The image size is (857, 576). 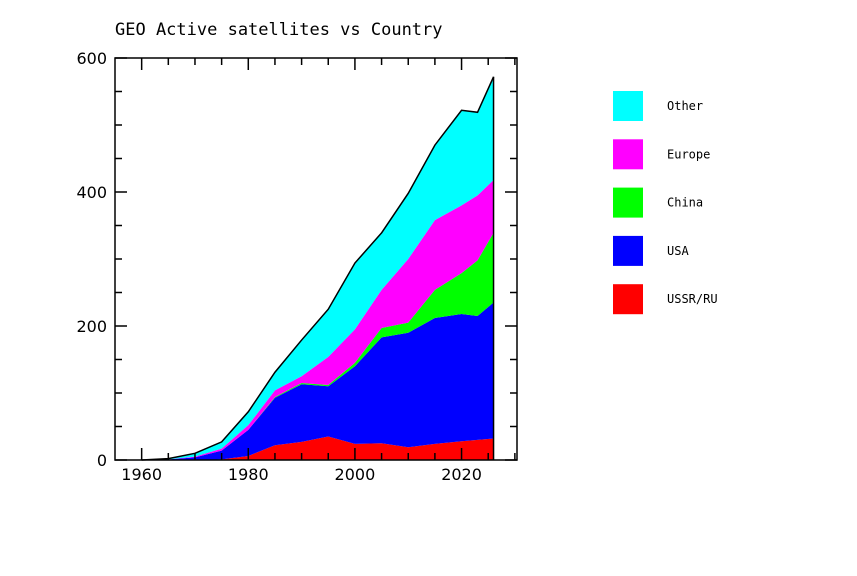 What do you see at coordinates (248, 474) in the screenshot?
I see `x-tick-label: 1980` at bounding box center [248, 474].